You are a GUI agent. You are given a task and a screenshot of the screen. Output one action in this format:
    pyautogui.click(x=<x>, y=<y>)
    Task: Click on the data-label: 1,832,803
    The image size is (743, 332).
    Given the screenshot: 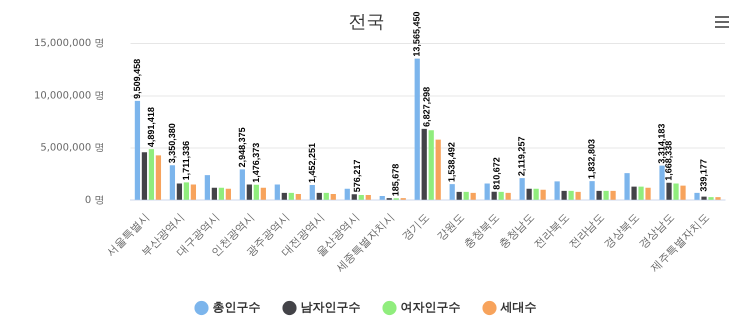 What is the action you would take?
    pyautogui.click(x=591, y=159)
    